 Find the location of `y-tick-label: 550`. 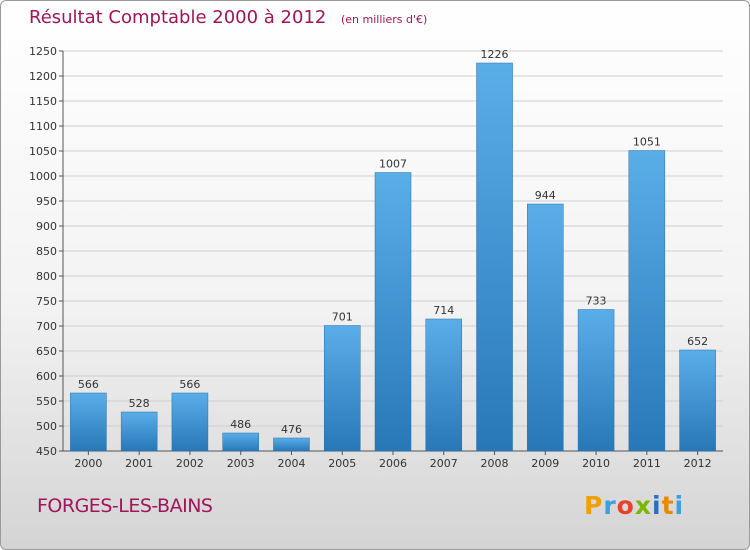

y-tick-label: 550 is located at coordinates (46, 401).